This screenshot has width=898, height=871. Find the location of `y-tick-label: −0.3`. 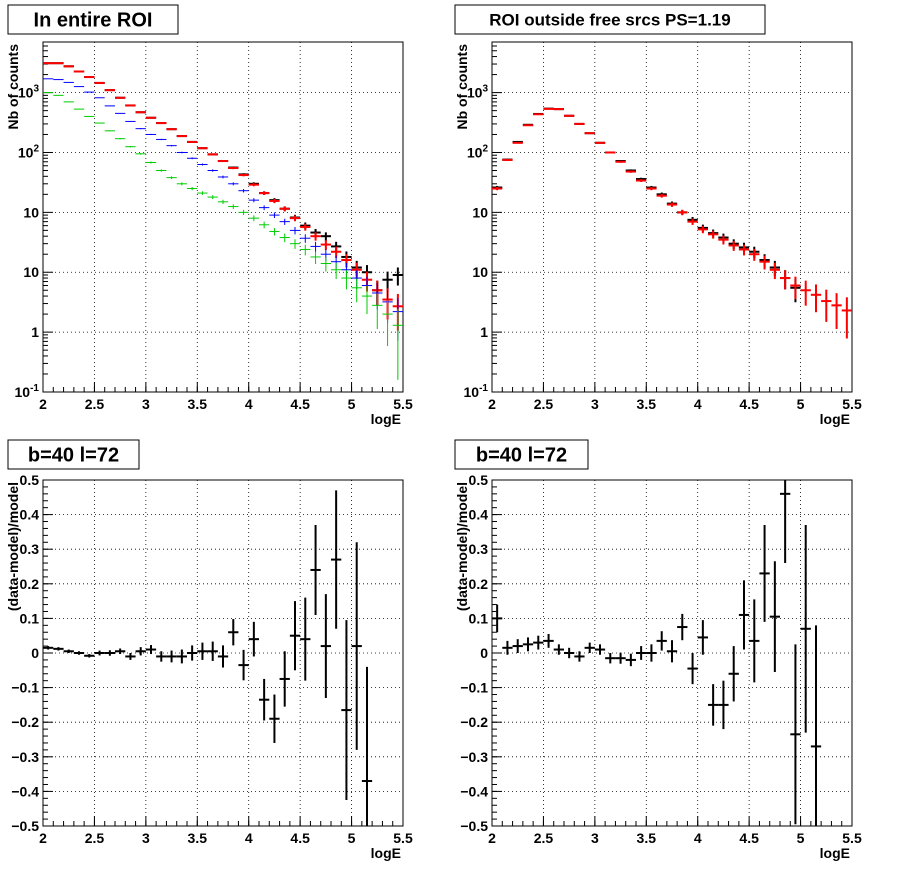

y-tick-label: −0.3 is located at coordinates (474, 757).